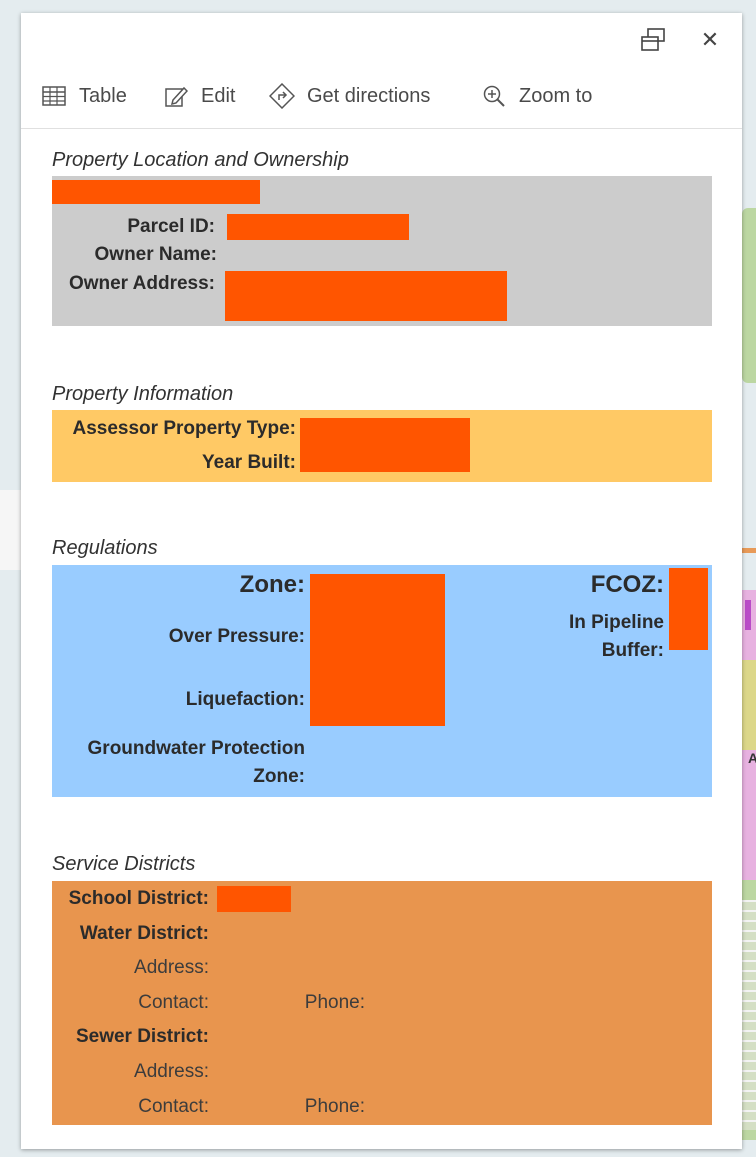 The width and height of the screenshot is (756, 1157). What do you see at coordinates (334, 1002) in the screenshot?
I see `water-phone-label: Phone:` at bounding box center [334, 1002].